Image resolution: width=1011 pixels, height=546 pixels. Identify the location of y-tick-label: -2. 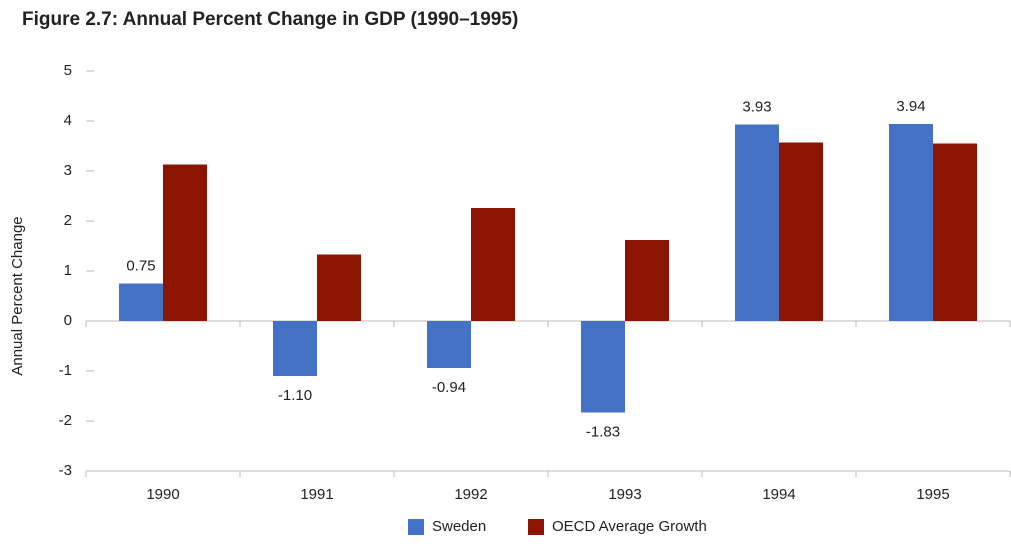
(65, 420).